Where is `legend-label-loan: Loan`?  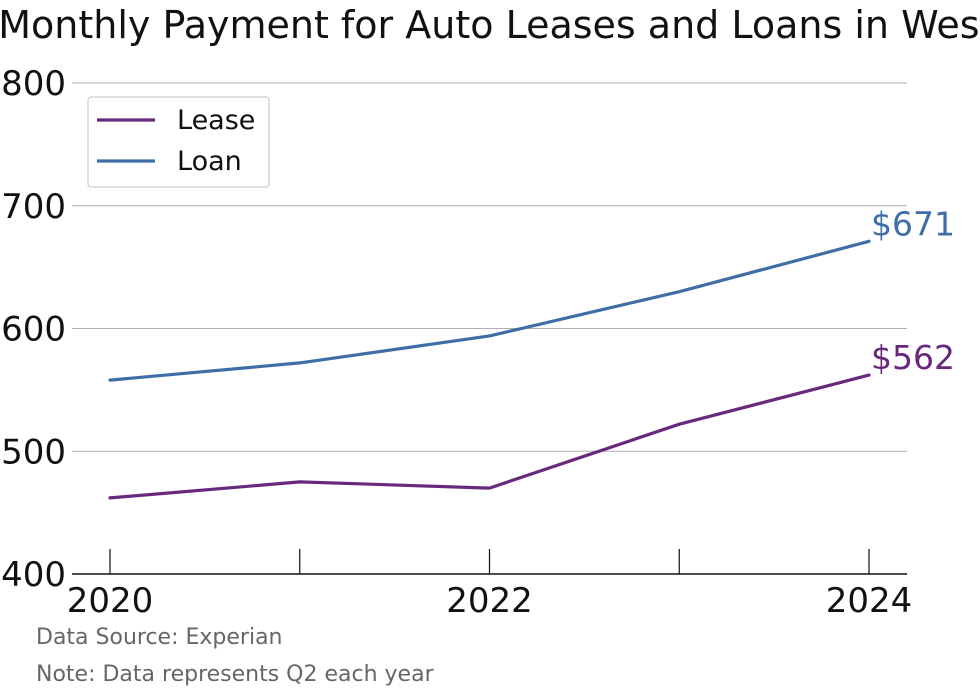
legend-label-loan: Loan is located at coordinates (209, 161).